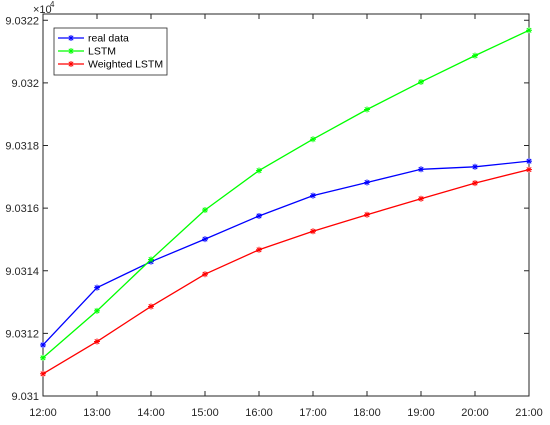  I want to click on legend-item-real-data: real data, so click(93, 39).